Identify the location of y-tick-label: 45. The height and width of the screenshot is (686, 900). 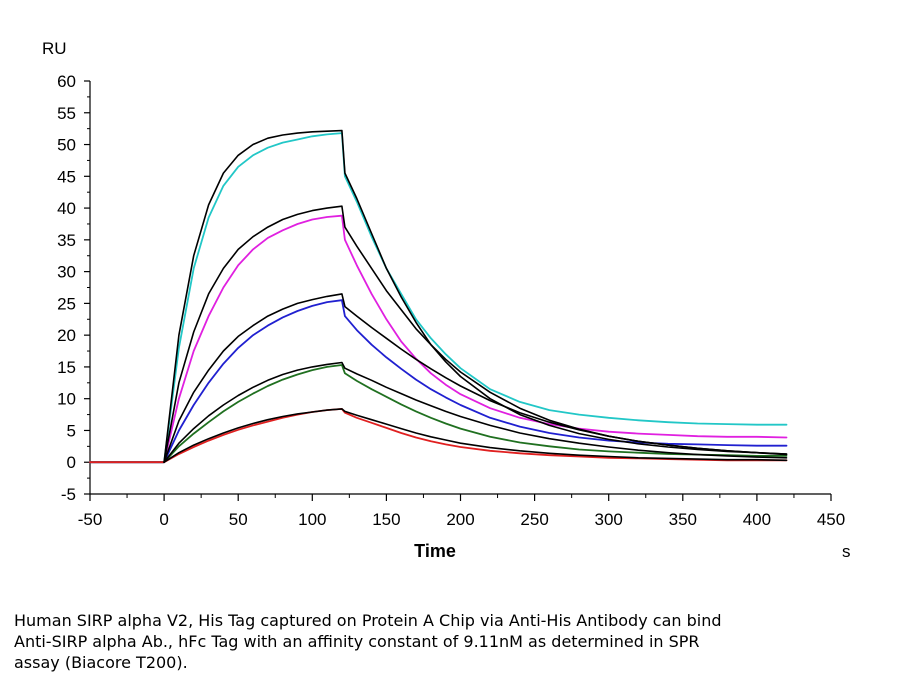
(66, 176).